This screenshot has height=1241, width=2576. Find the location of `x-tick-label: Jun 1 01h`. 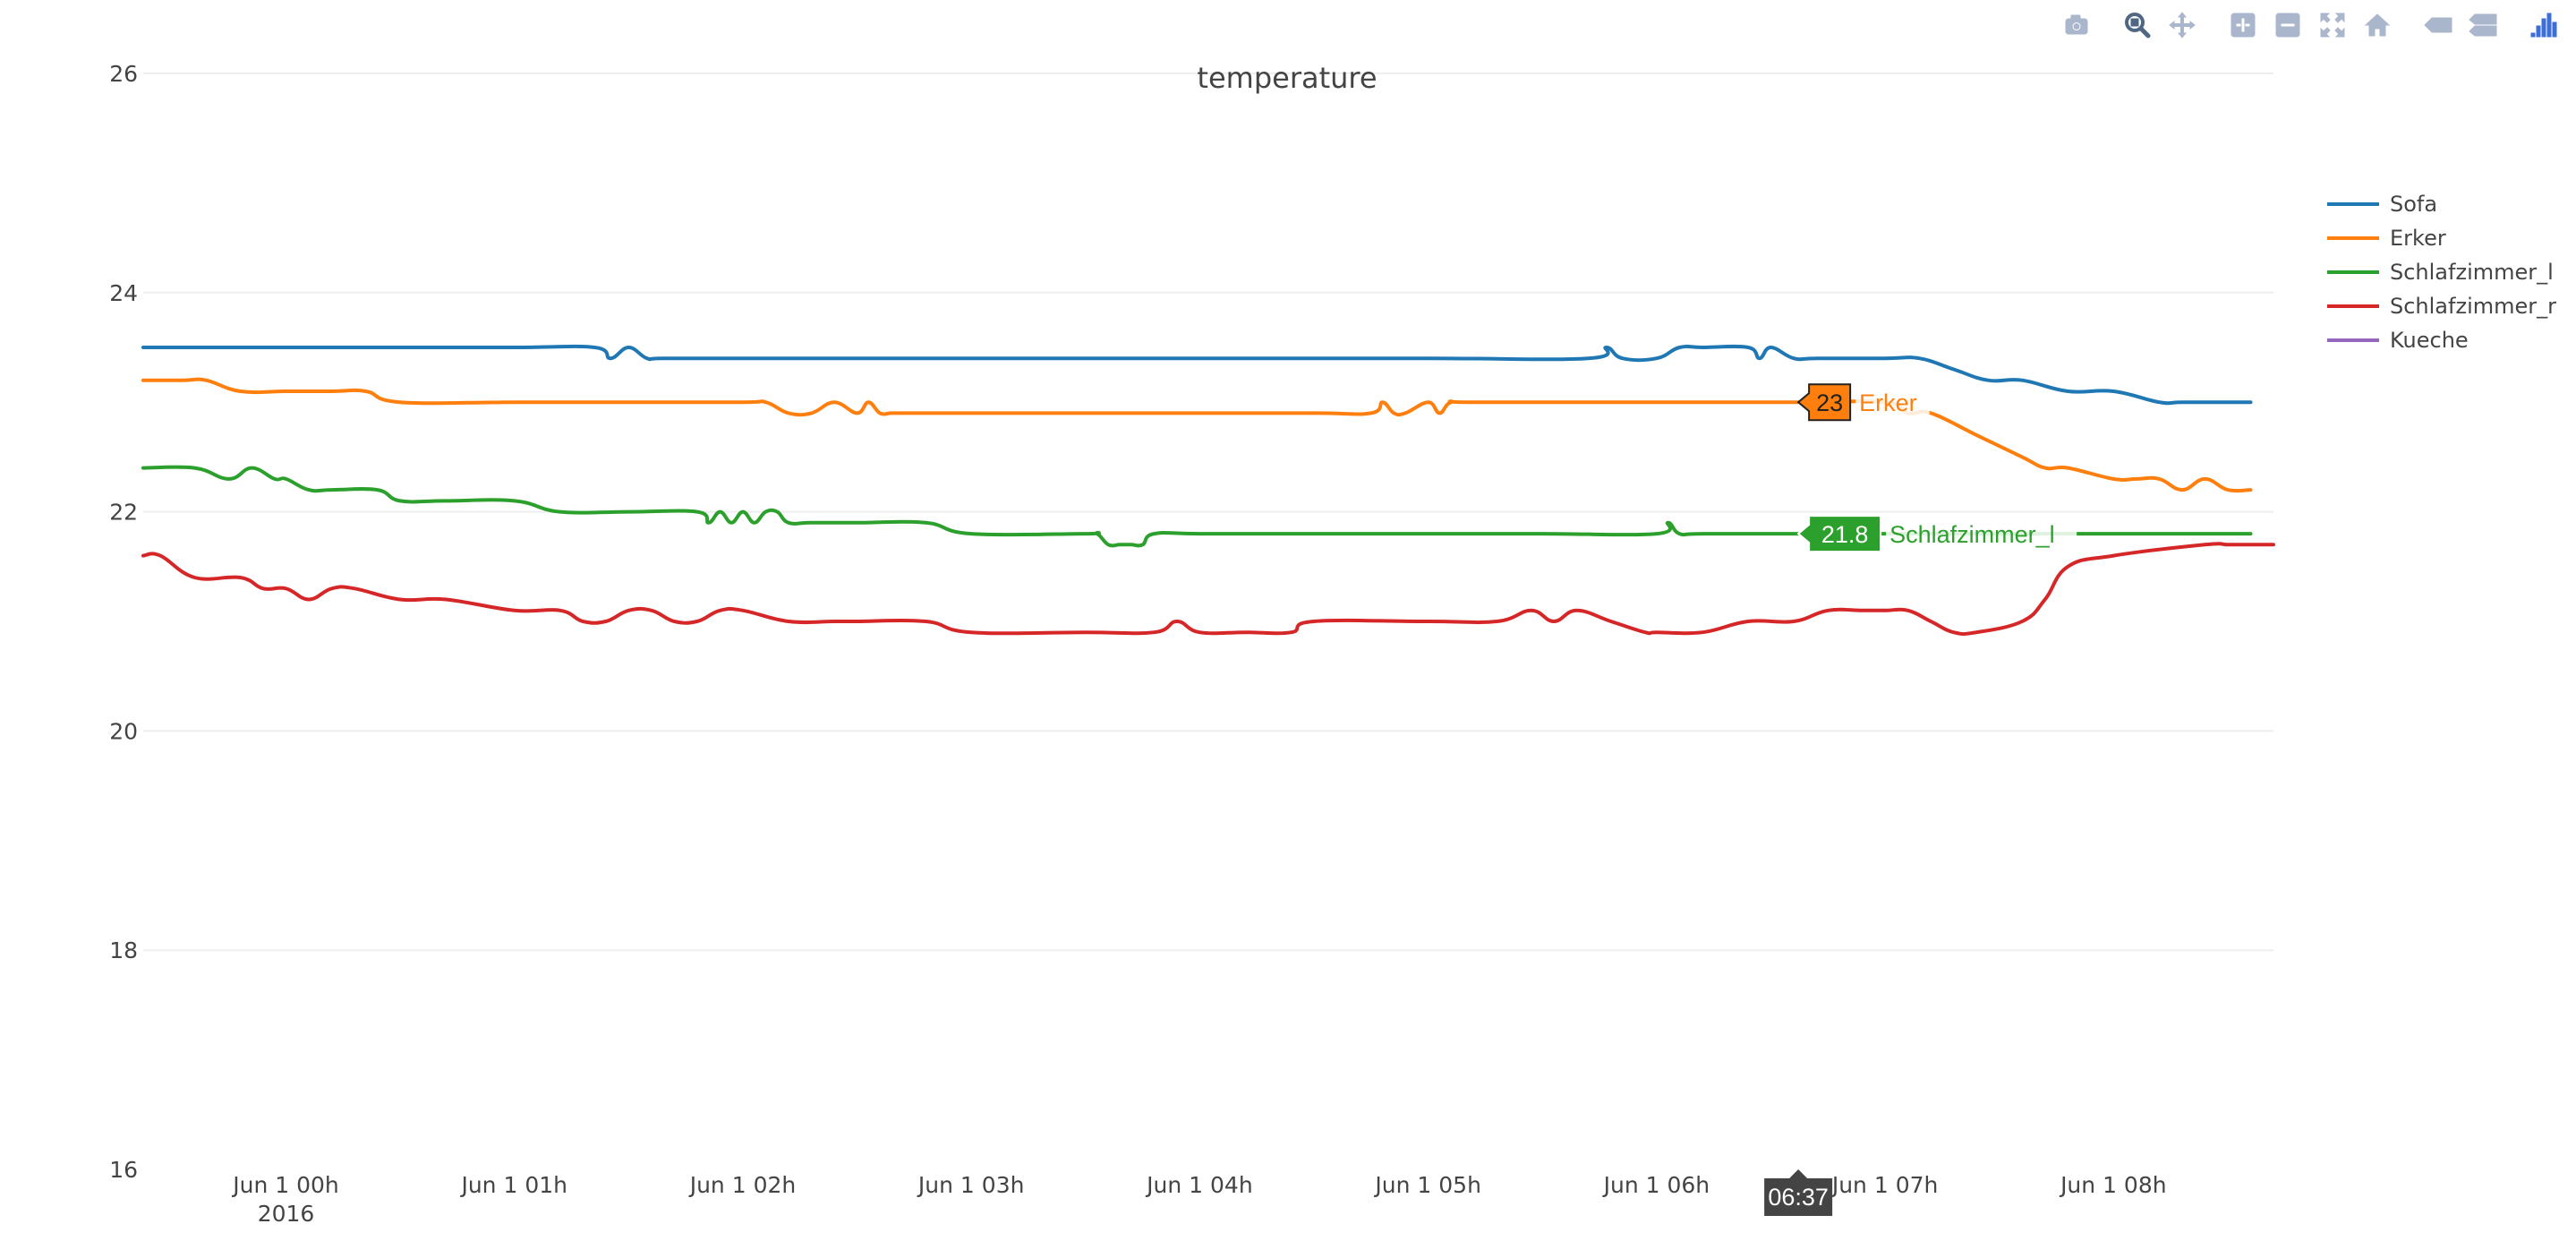

x-tick-label: Jun 1 01h is located at coordinates (513, 1185).